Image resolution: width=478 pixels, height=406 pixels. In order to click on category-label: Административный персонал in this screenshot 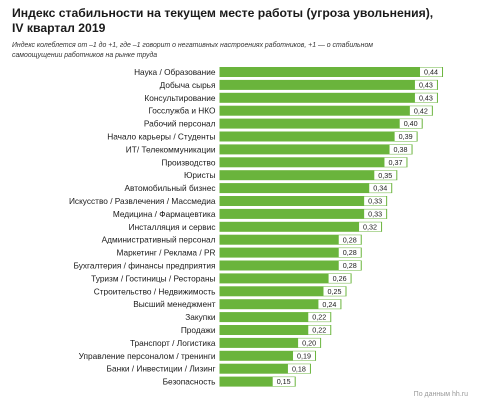, I will do `click(159, 240)`.